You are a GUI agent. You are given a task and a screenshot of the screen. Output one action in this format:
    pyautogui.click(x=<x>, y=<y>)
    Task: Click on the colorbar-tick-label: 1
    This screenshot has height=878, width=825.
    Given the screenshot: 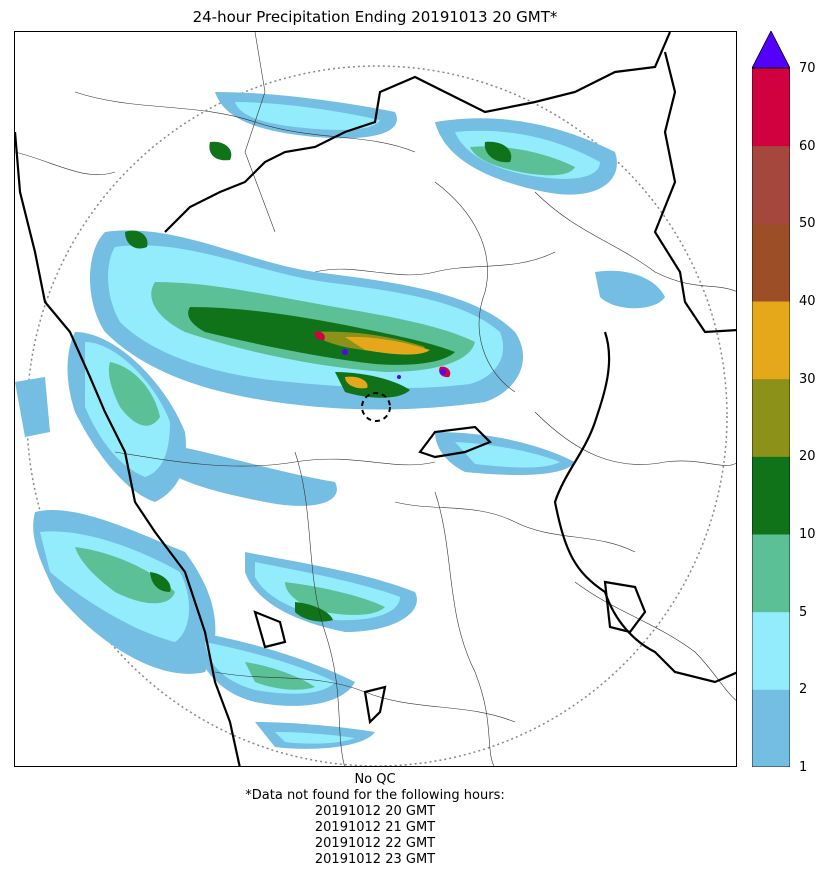 What is the action you would take?
    pyautogui.click(x=803, y=767)
    